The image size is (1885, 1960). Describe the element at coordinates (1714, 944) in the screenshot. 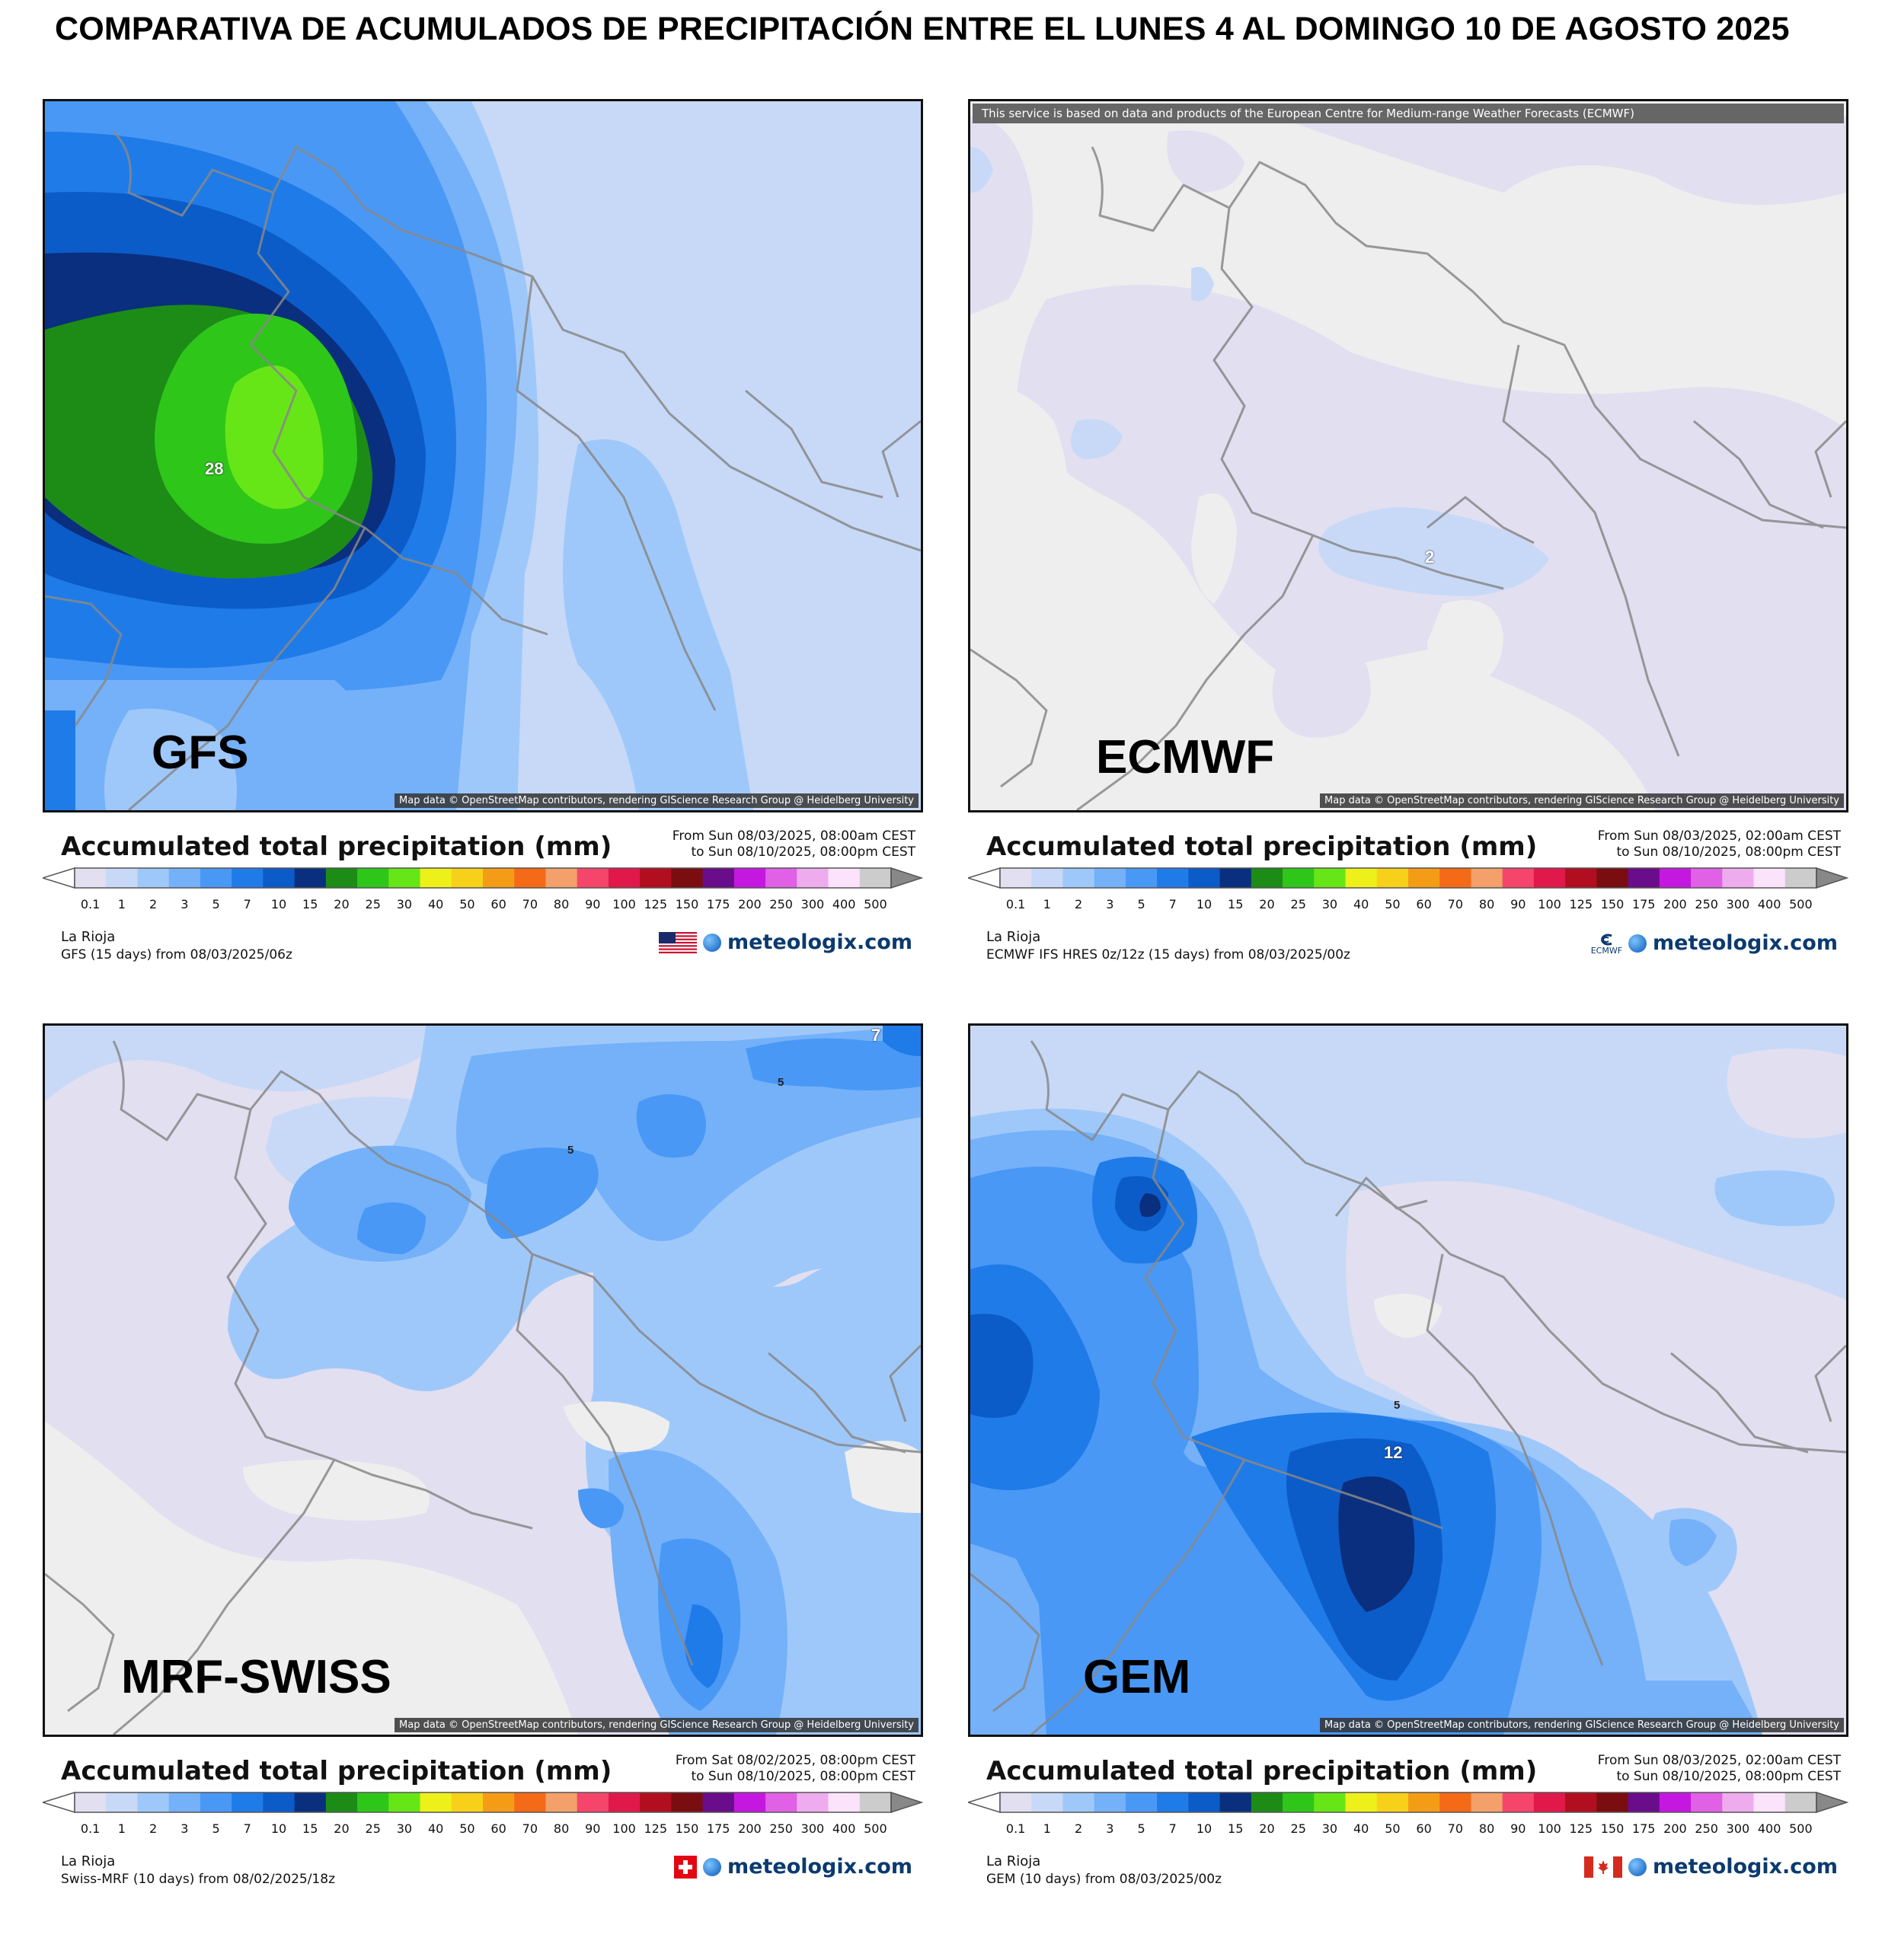

I see `brand: ECMWF meteologix.com` at that location.